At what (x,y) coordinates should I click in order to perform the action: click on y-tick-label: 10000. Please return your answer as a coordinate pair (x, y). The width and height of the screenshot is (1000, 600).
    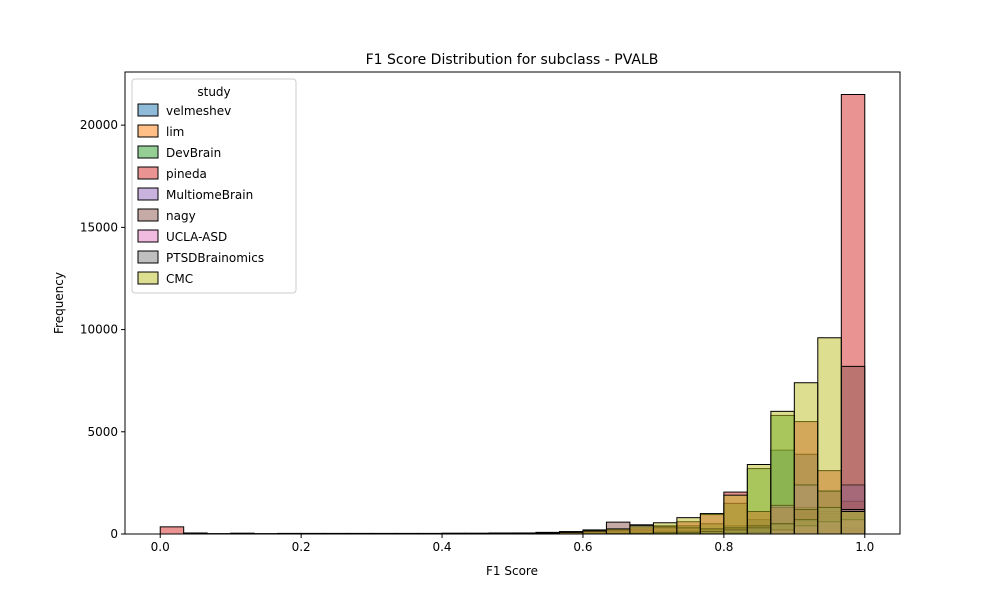
    Looking at the image, I should click on (99, 330).